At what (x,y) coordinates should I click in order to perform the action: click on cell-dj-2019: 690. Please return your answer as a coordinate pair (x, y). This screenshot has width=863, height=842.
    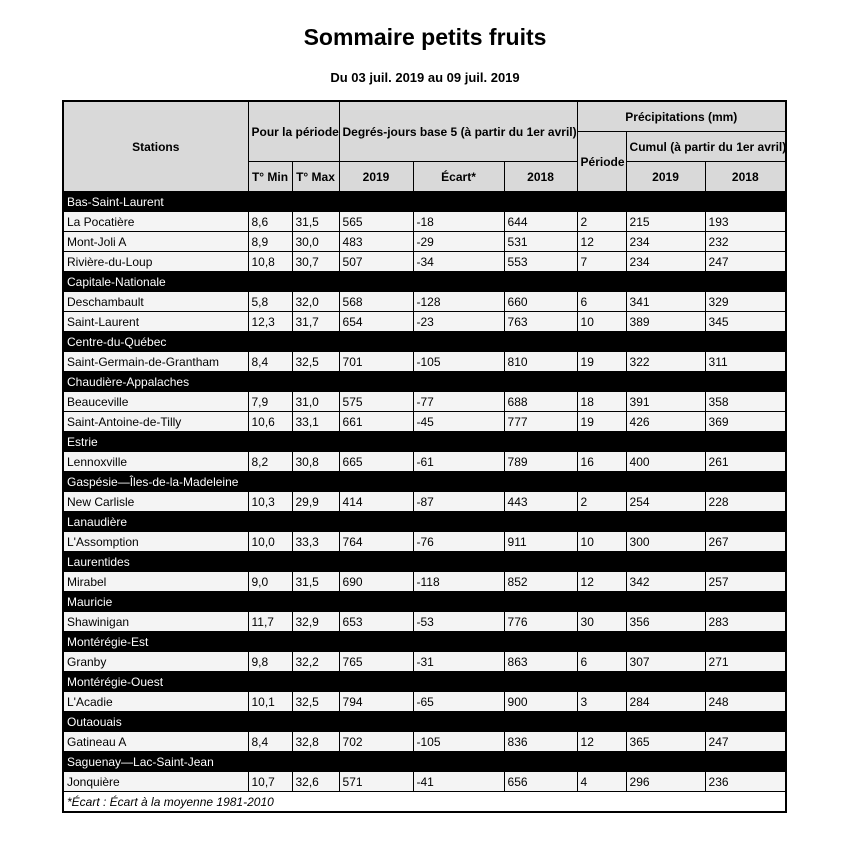
    Looking at the image, I should click on (376, 581).